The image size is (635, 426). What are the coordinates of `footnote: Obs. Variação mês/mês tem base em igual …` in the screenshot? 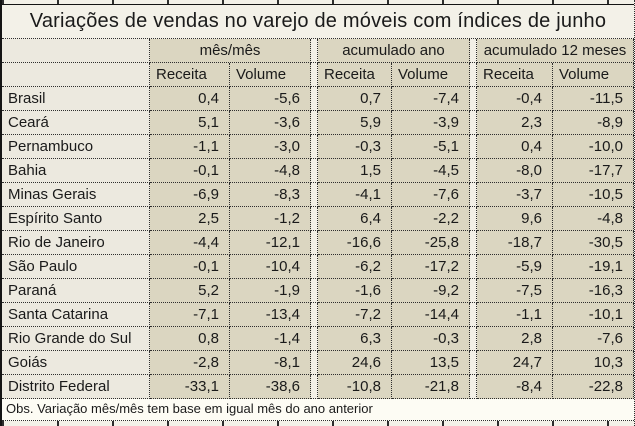 It's located at (318, 410).